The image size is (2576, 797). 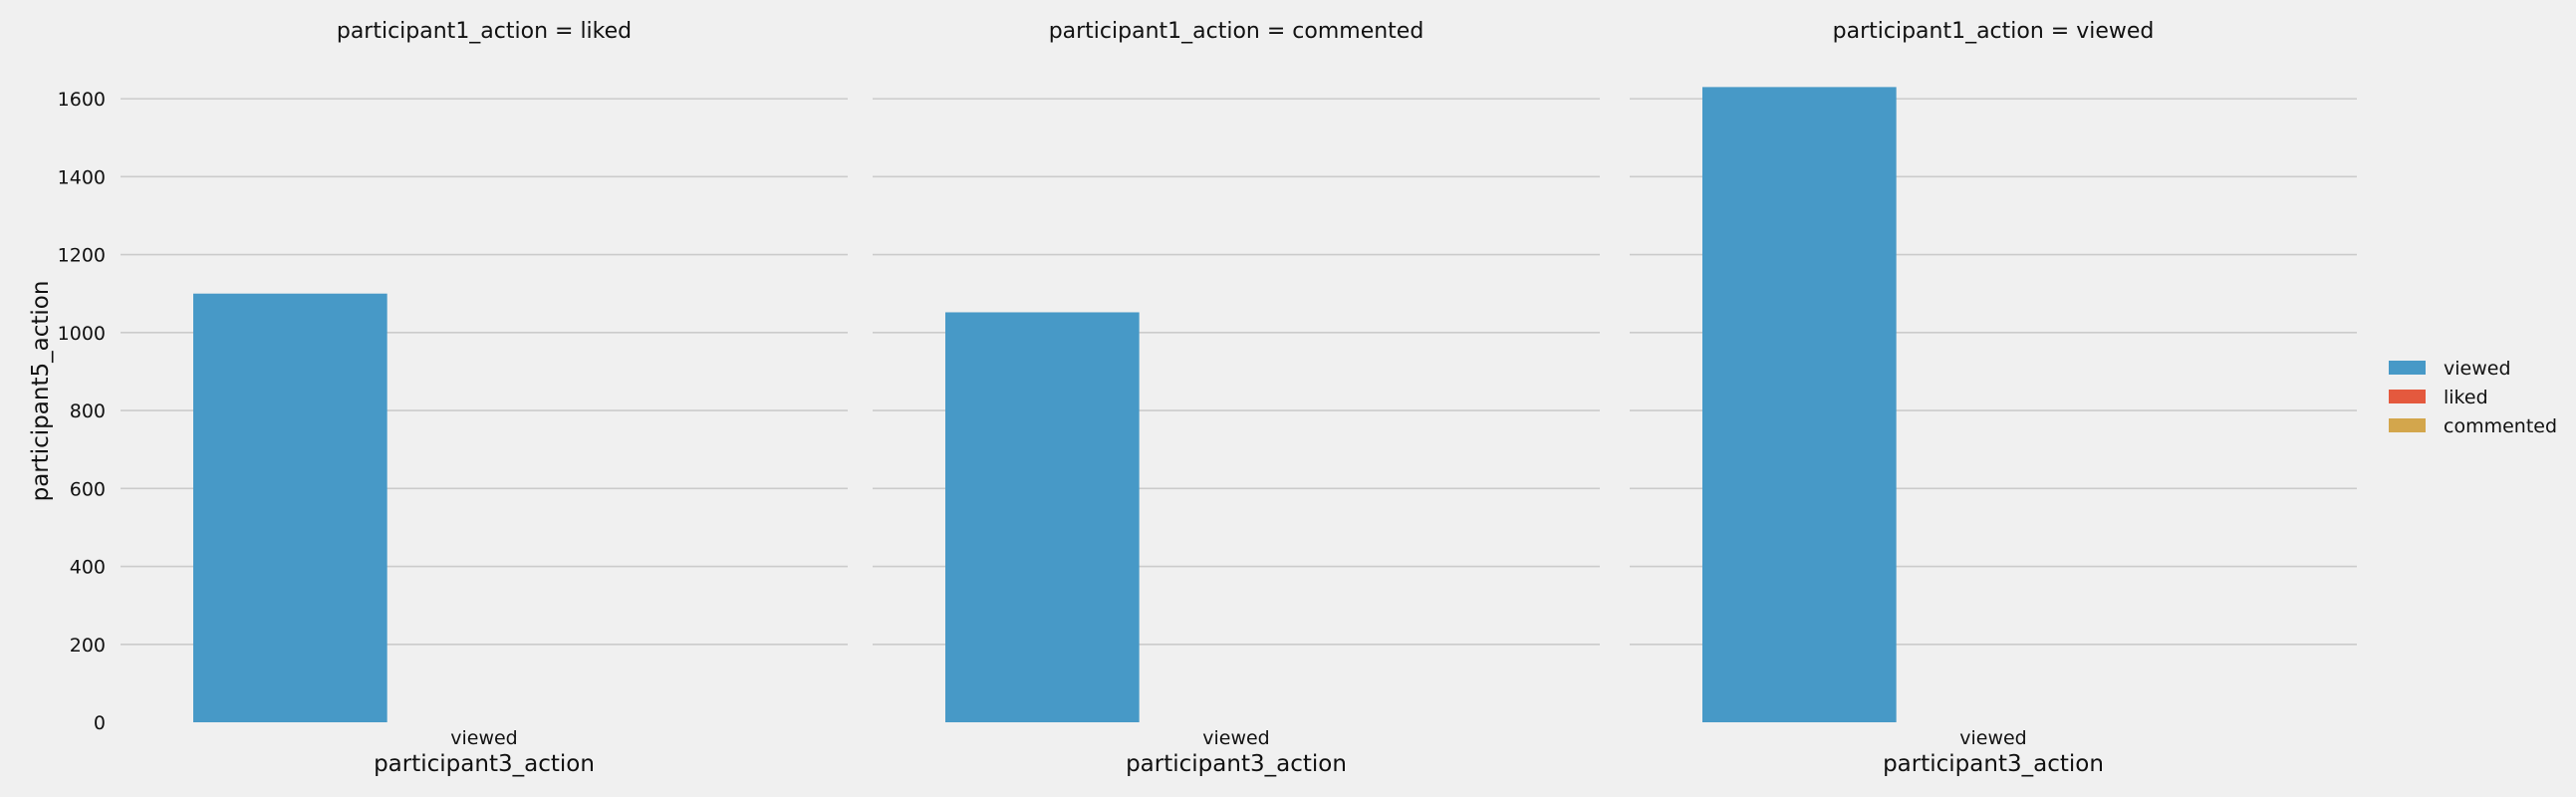 What do you see at coordinates (88, 411) in the screenshot?
I see `y-tick-label: 800` at bounding box center [88, 411].